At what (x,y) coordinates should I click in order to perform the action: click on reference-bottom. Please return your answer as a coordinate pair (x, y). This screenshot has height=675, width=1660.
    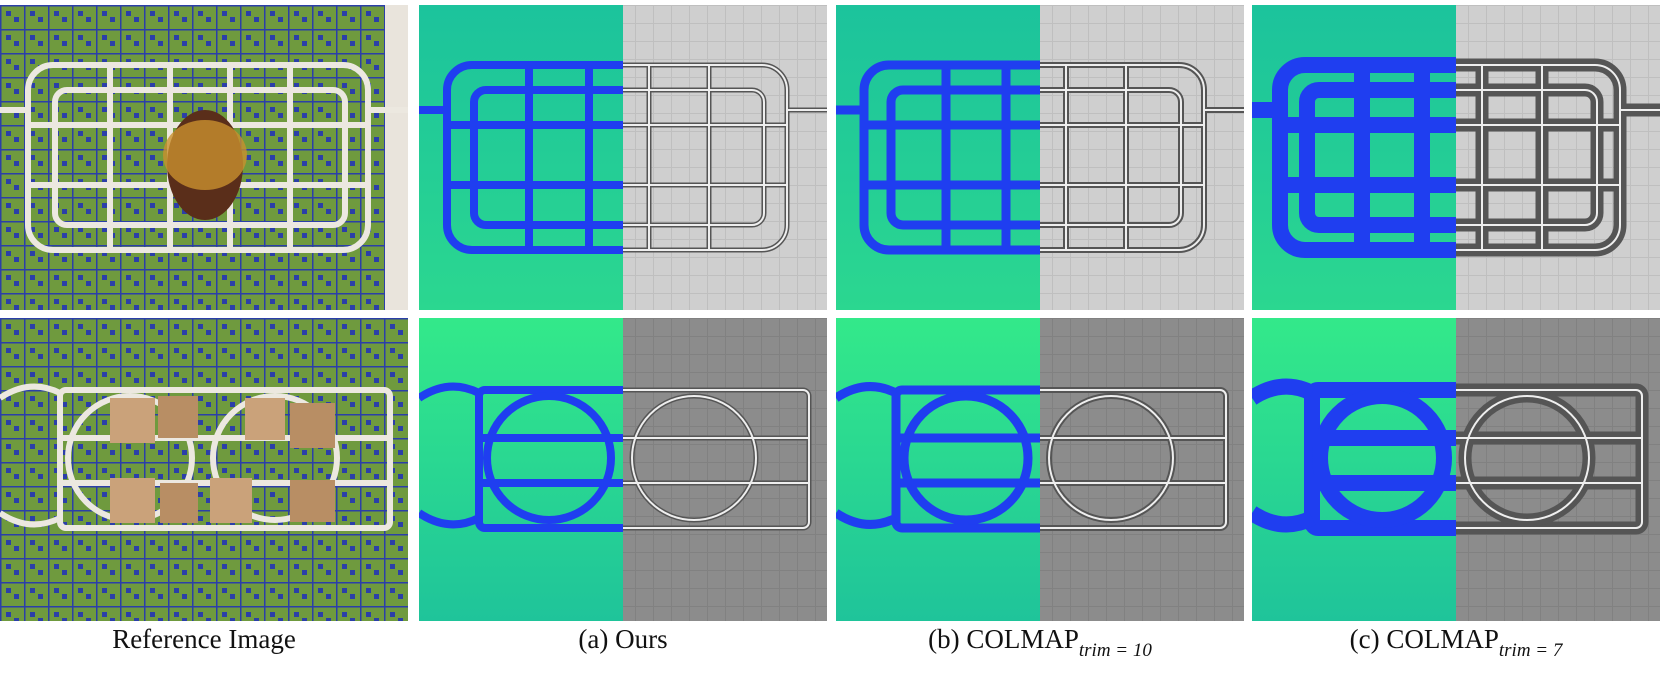
    Looking at the image, I should click on (204, 469).